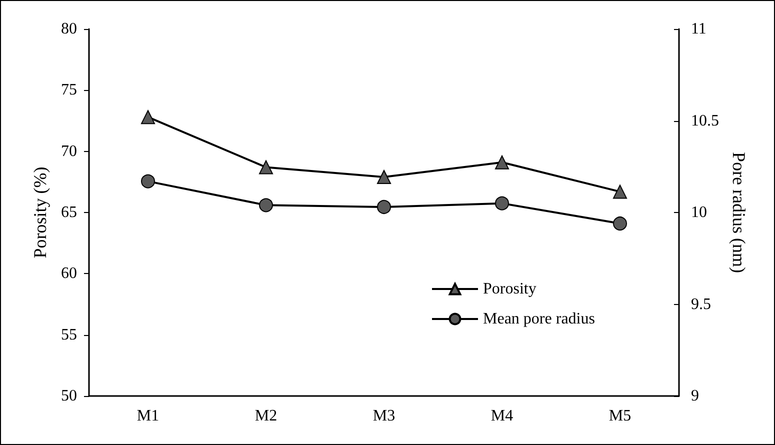 This screenshot has width=775, height=445. I want to click on x-tick-label: M3, so click(384, 416).